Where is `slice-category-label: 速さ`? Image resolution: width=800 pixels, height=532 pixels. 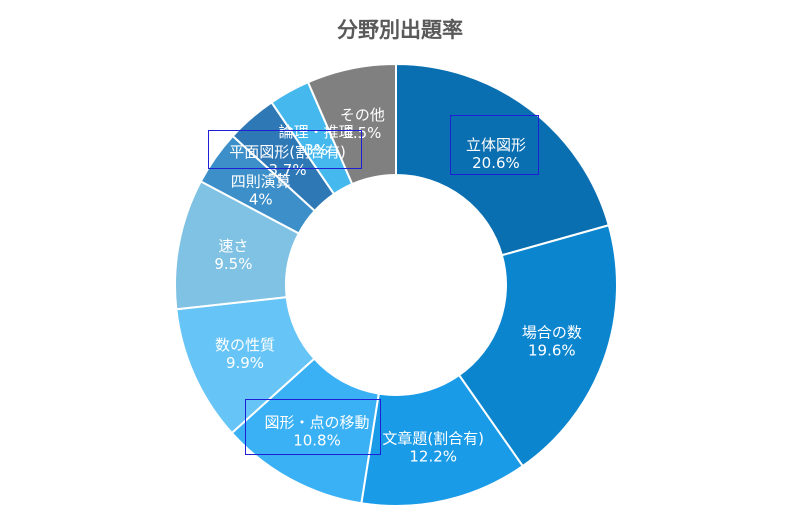 slice-category-label: 速さ is located at coordinates (233, 246).